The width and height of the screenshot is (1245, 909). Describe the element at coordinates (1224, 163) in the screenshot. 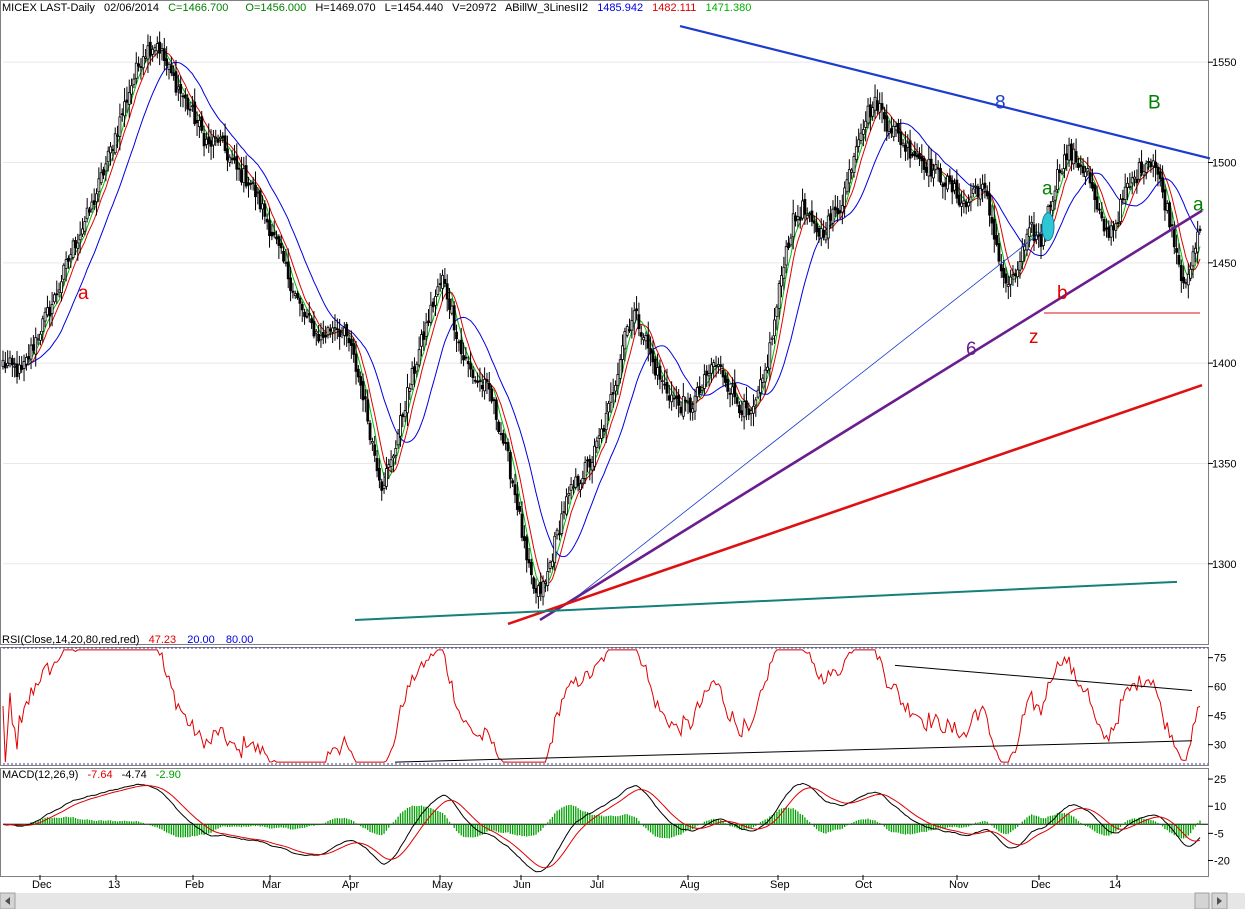

I see `price-tick-label: 1500` at that location.